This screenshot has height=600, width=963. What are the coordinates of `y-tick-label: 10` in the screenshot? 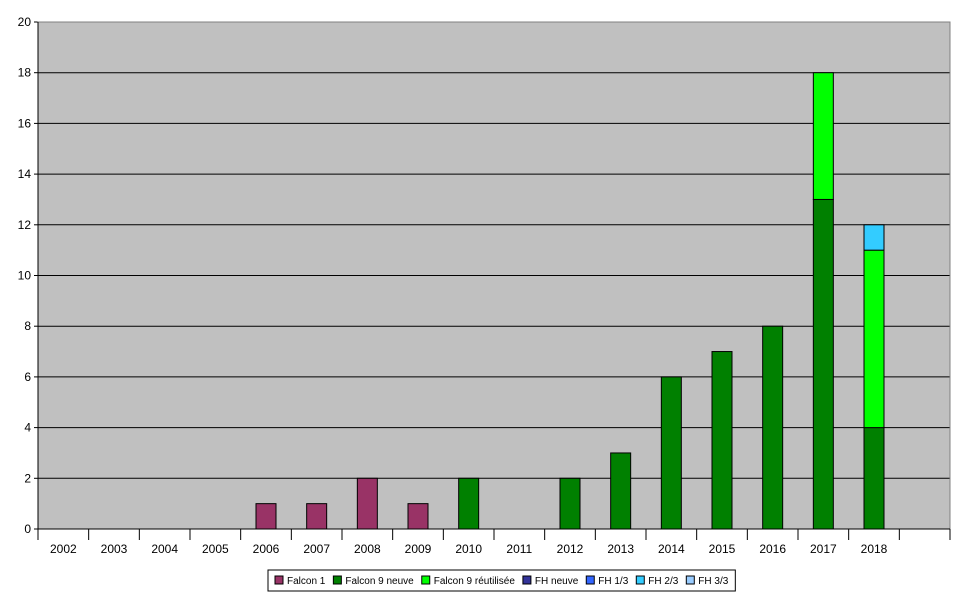 It's located at (25, 276).